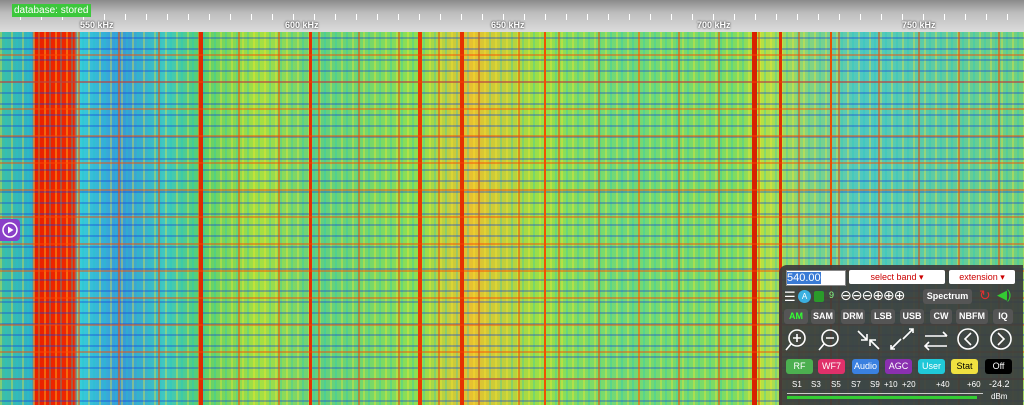 Image resolution: width=1024 pixels, height=405 pixels. I want to click on mode-button: AM, so click(796, 316).